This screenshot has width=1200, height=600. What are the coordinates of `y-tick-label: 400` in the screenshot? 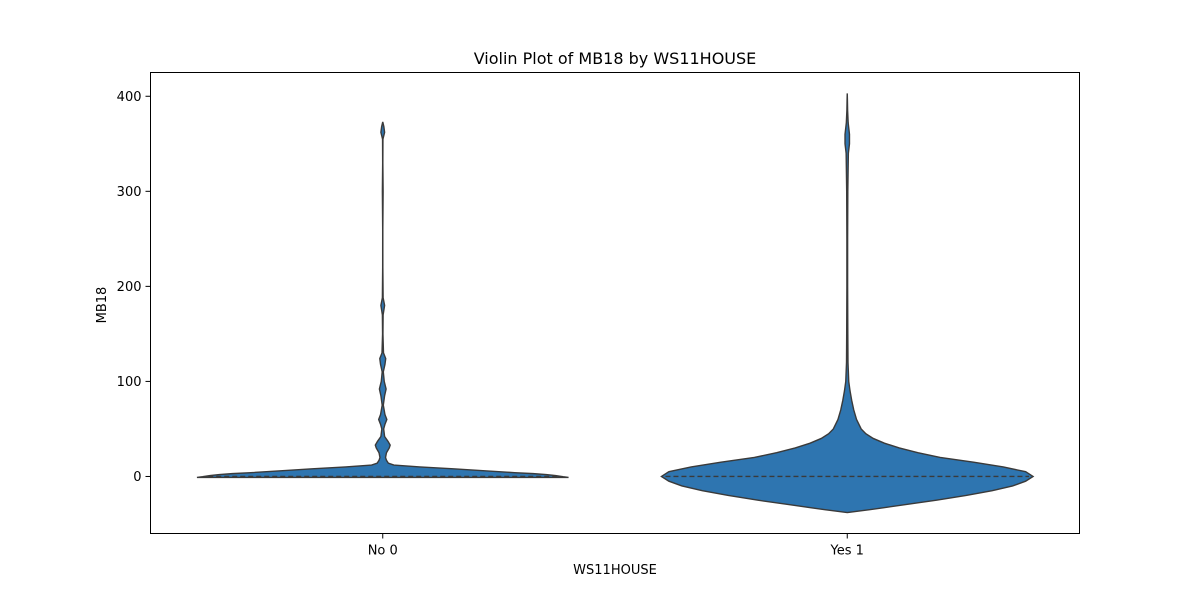 It's located at (129, 97).